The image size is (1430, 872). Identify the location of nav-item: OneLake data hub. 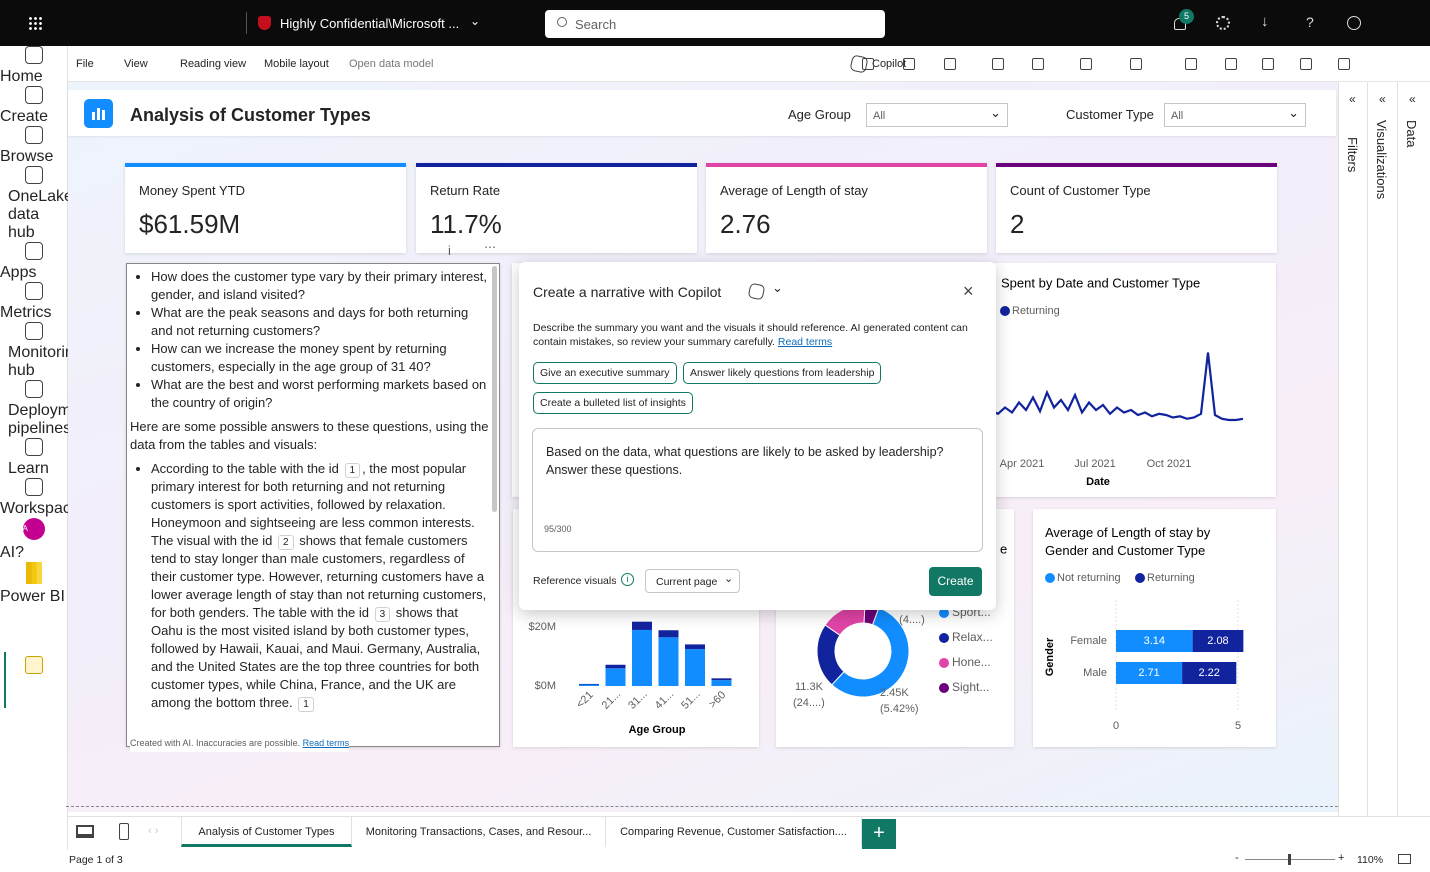
(36, 204).